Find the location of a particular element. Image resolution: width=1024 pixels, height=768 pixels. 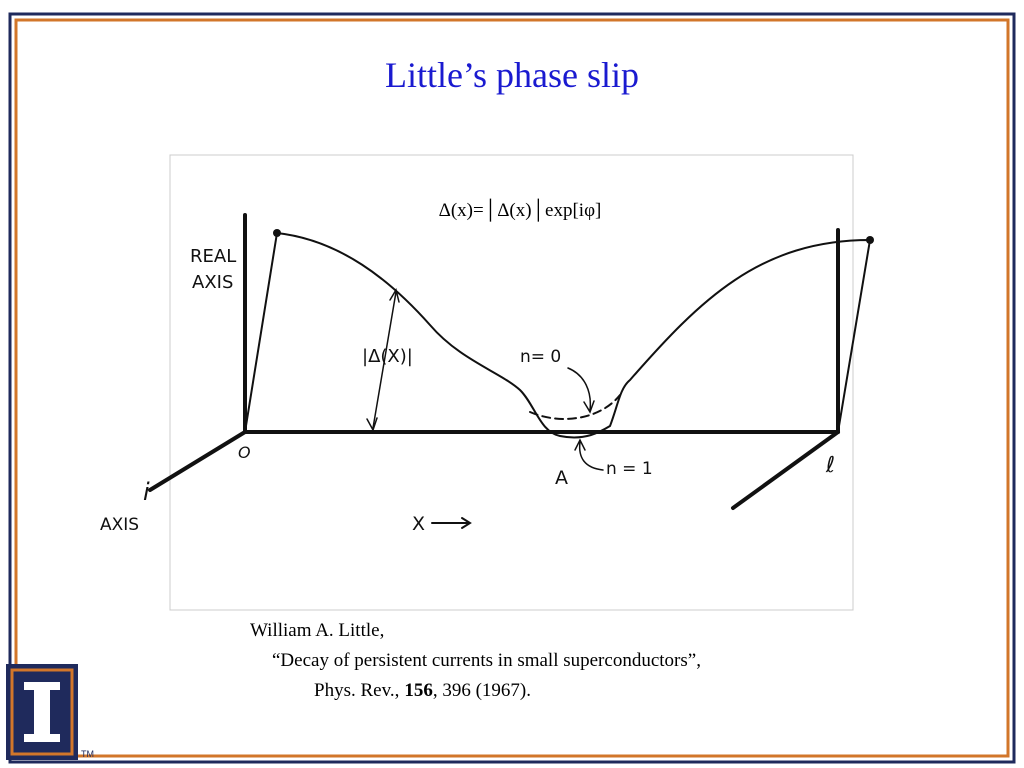

label: n = 1 is located at coordinates (629, 469).